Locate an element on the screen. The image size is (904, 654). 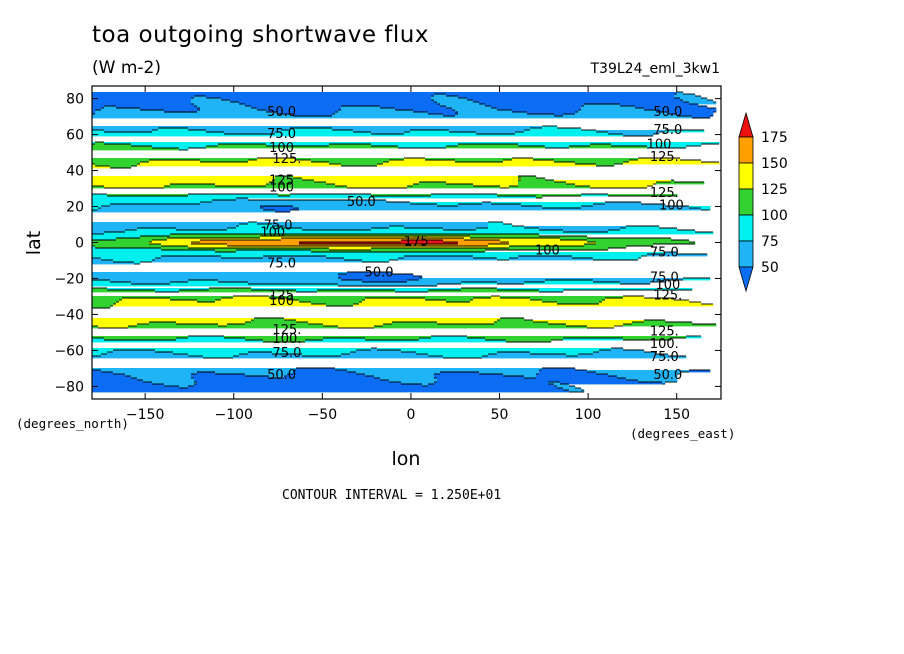
contour-label: 125. is located at coordinates (286, 330).